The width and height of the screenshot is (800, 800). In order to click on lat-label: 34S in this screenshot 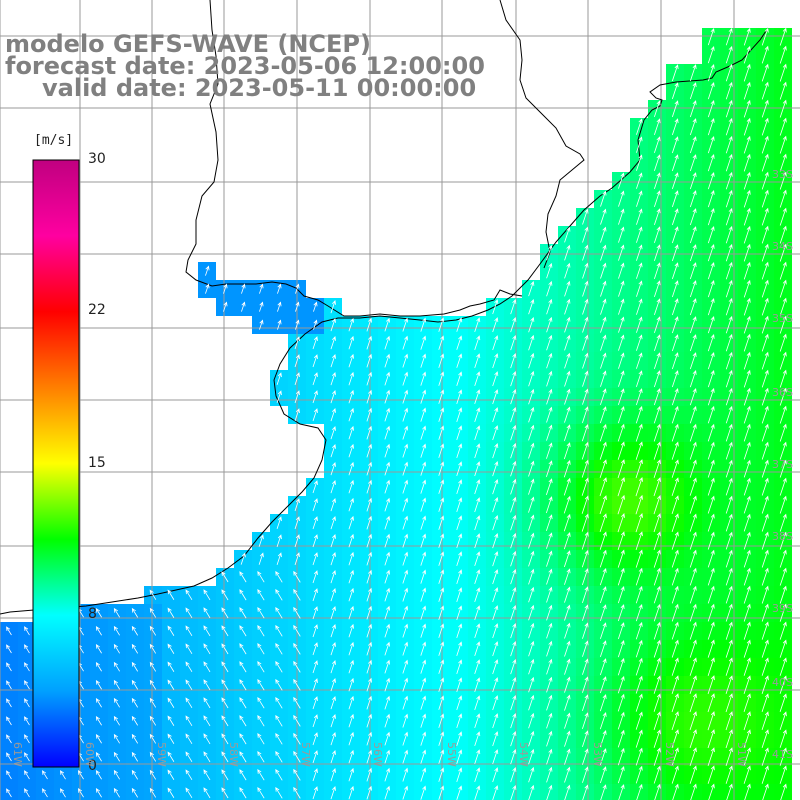, I will do `click(782, 246)`.